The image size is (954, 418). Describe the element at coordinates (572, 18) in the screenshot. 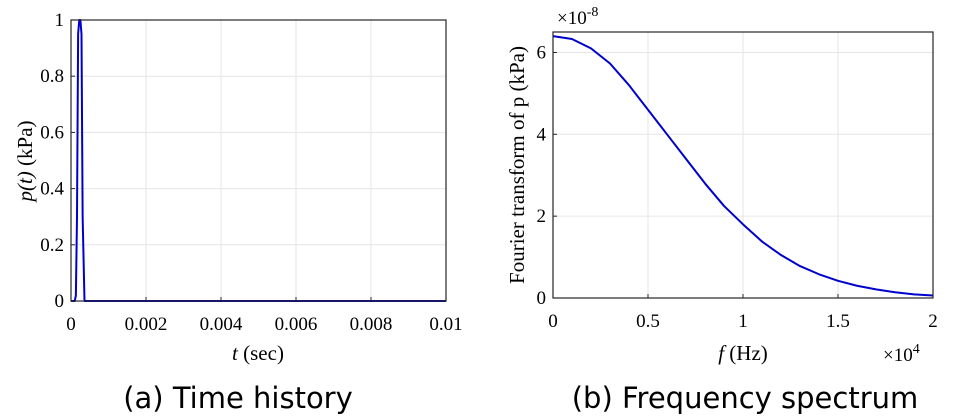

I see `y-multiplier-base: ×10` at that location.